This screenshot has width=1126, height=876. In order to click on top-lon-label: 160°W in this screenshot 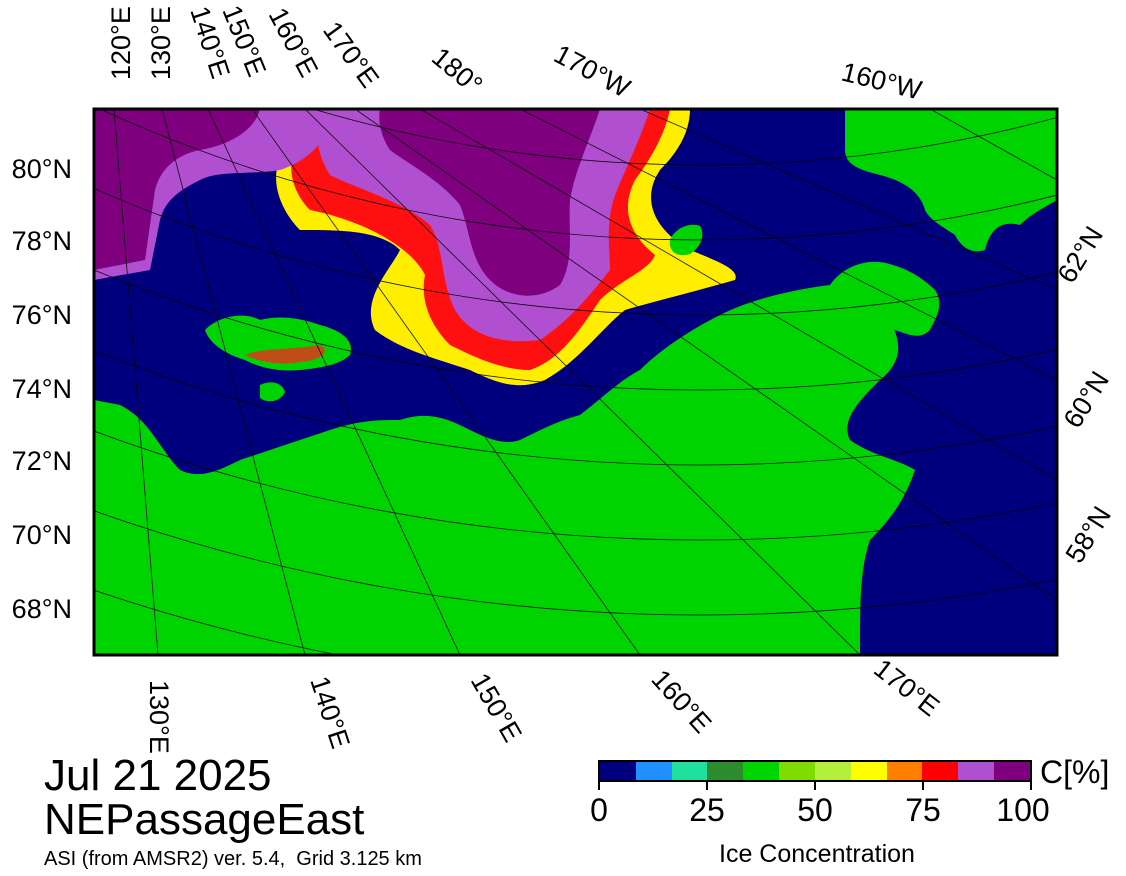, I will do `click(882, 81)`.